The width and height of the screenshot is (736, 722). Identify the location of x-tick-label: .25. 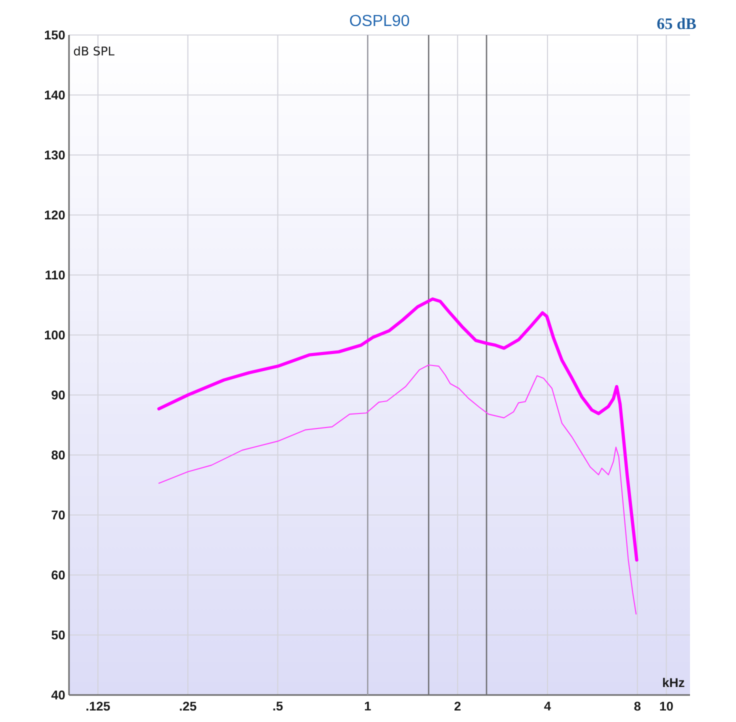
(188, 706).